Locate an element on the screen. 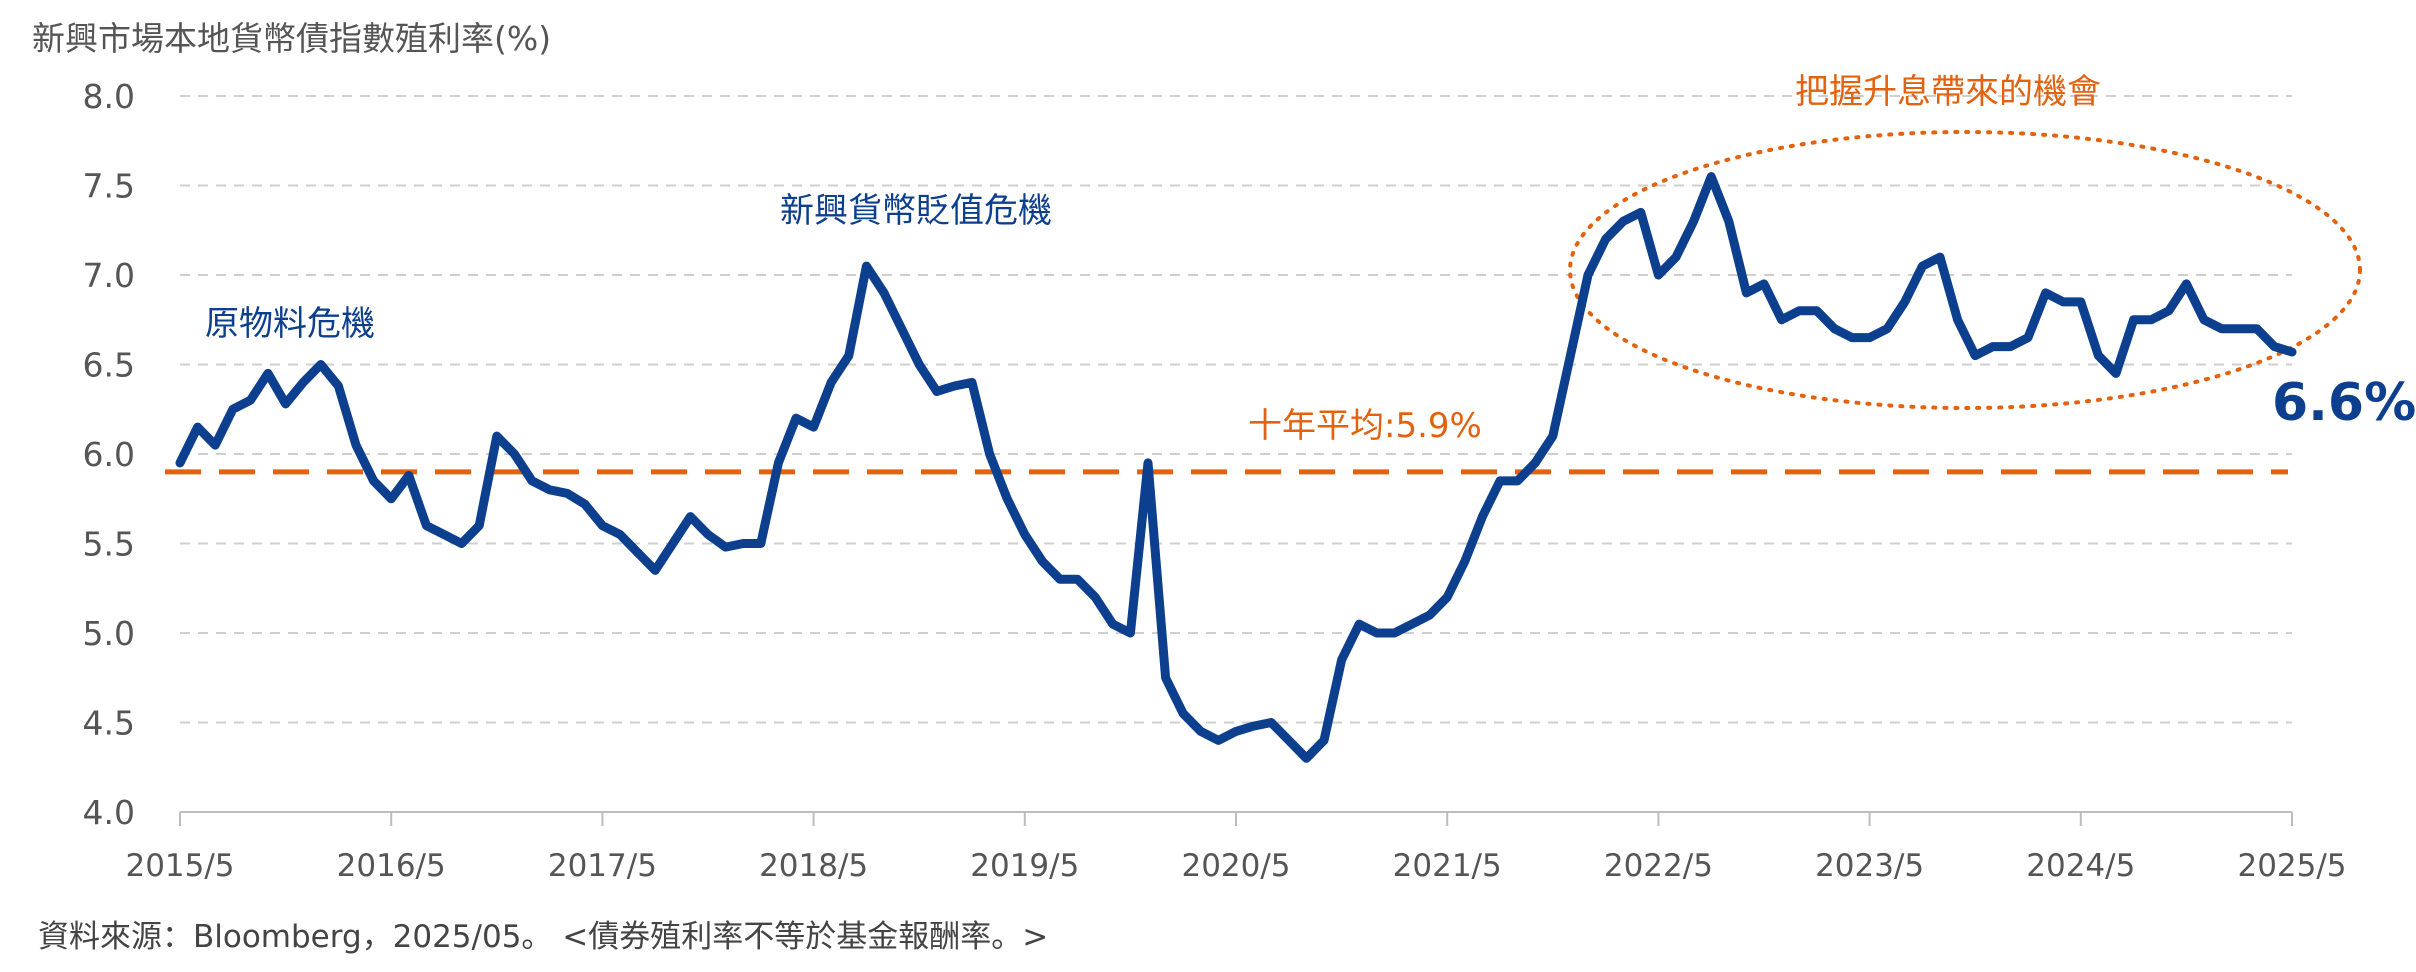  x-tick-label: 2020/5 is located at coordinates (1235, 866).